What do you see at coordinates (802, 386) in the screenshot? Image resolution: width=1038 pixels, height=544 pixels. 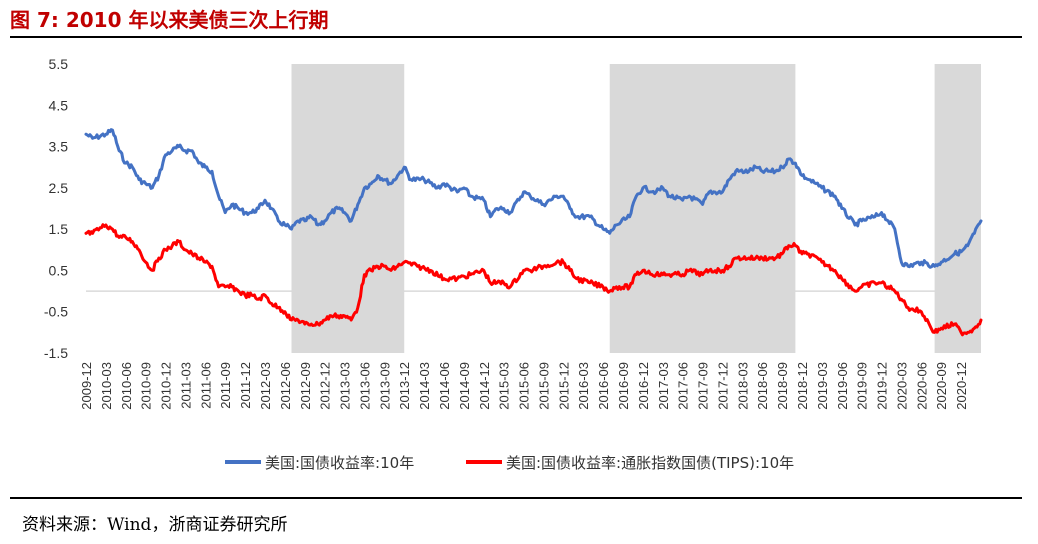 I see `x-tick-label: 2018-12` at bounding box center [802, 386].